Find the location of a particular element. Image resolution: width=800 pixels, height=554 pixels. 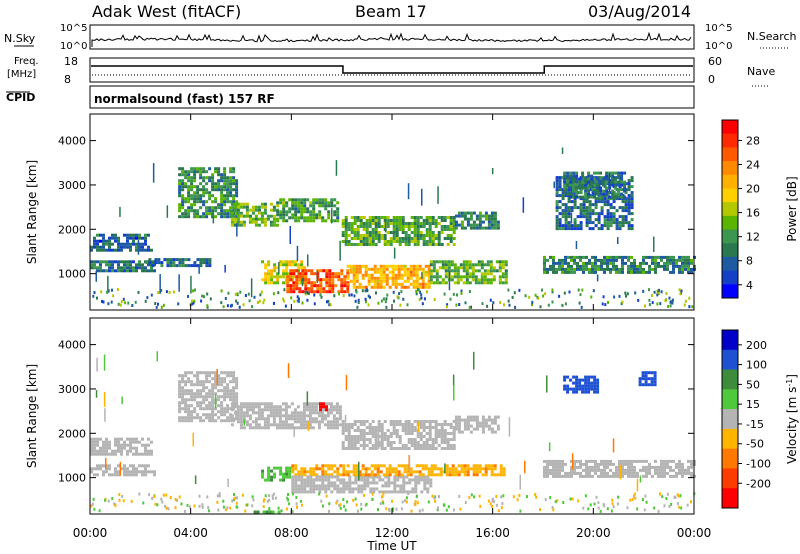

power-colorbar-swatch is located at coordinates (730, 264).